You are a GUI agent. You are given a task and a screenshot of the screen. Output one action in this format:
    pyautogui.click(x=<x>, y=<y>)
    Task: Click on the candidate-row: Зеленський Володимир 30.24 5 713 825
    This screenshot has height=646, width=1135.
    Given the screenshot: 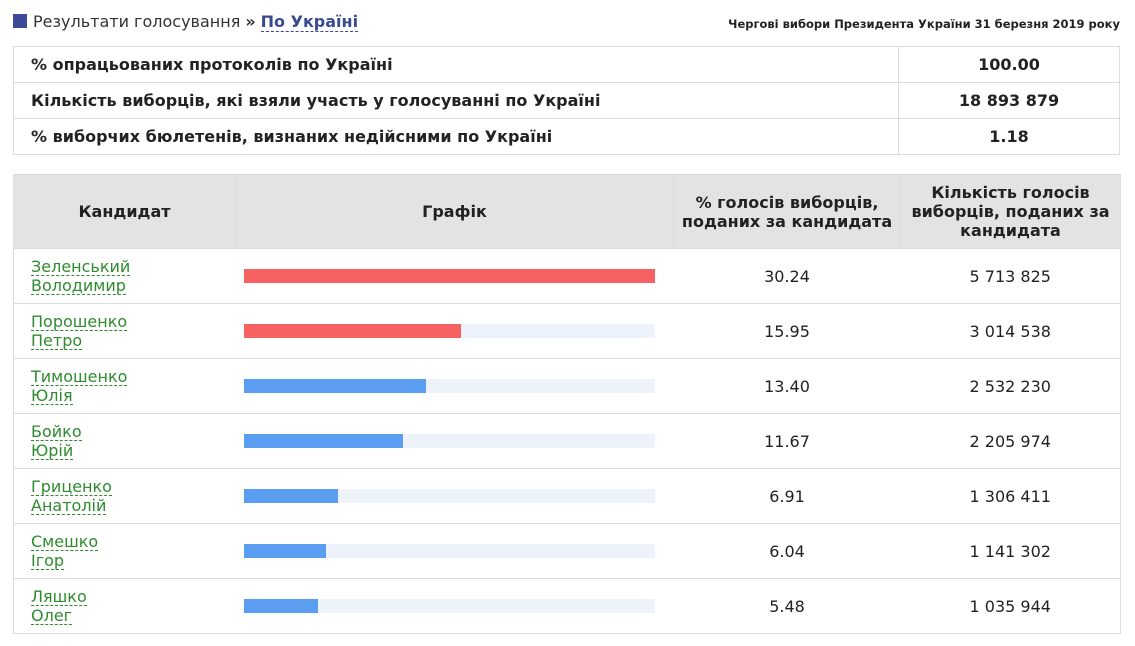 What is the action you would take?
    pyautogui.click(x=567, y=276)
    